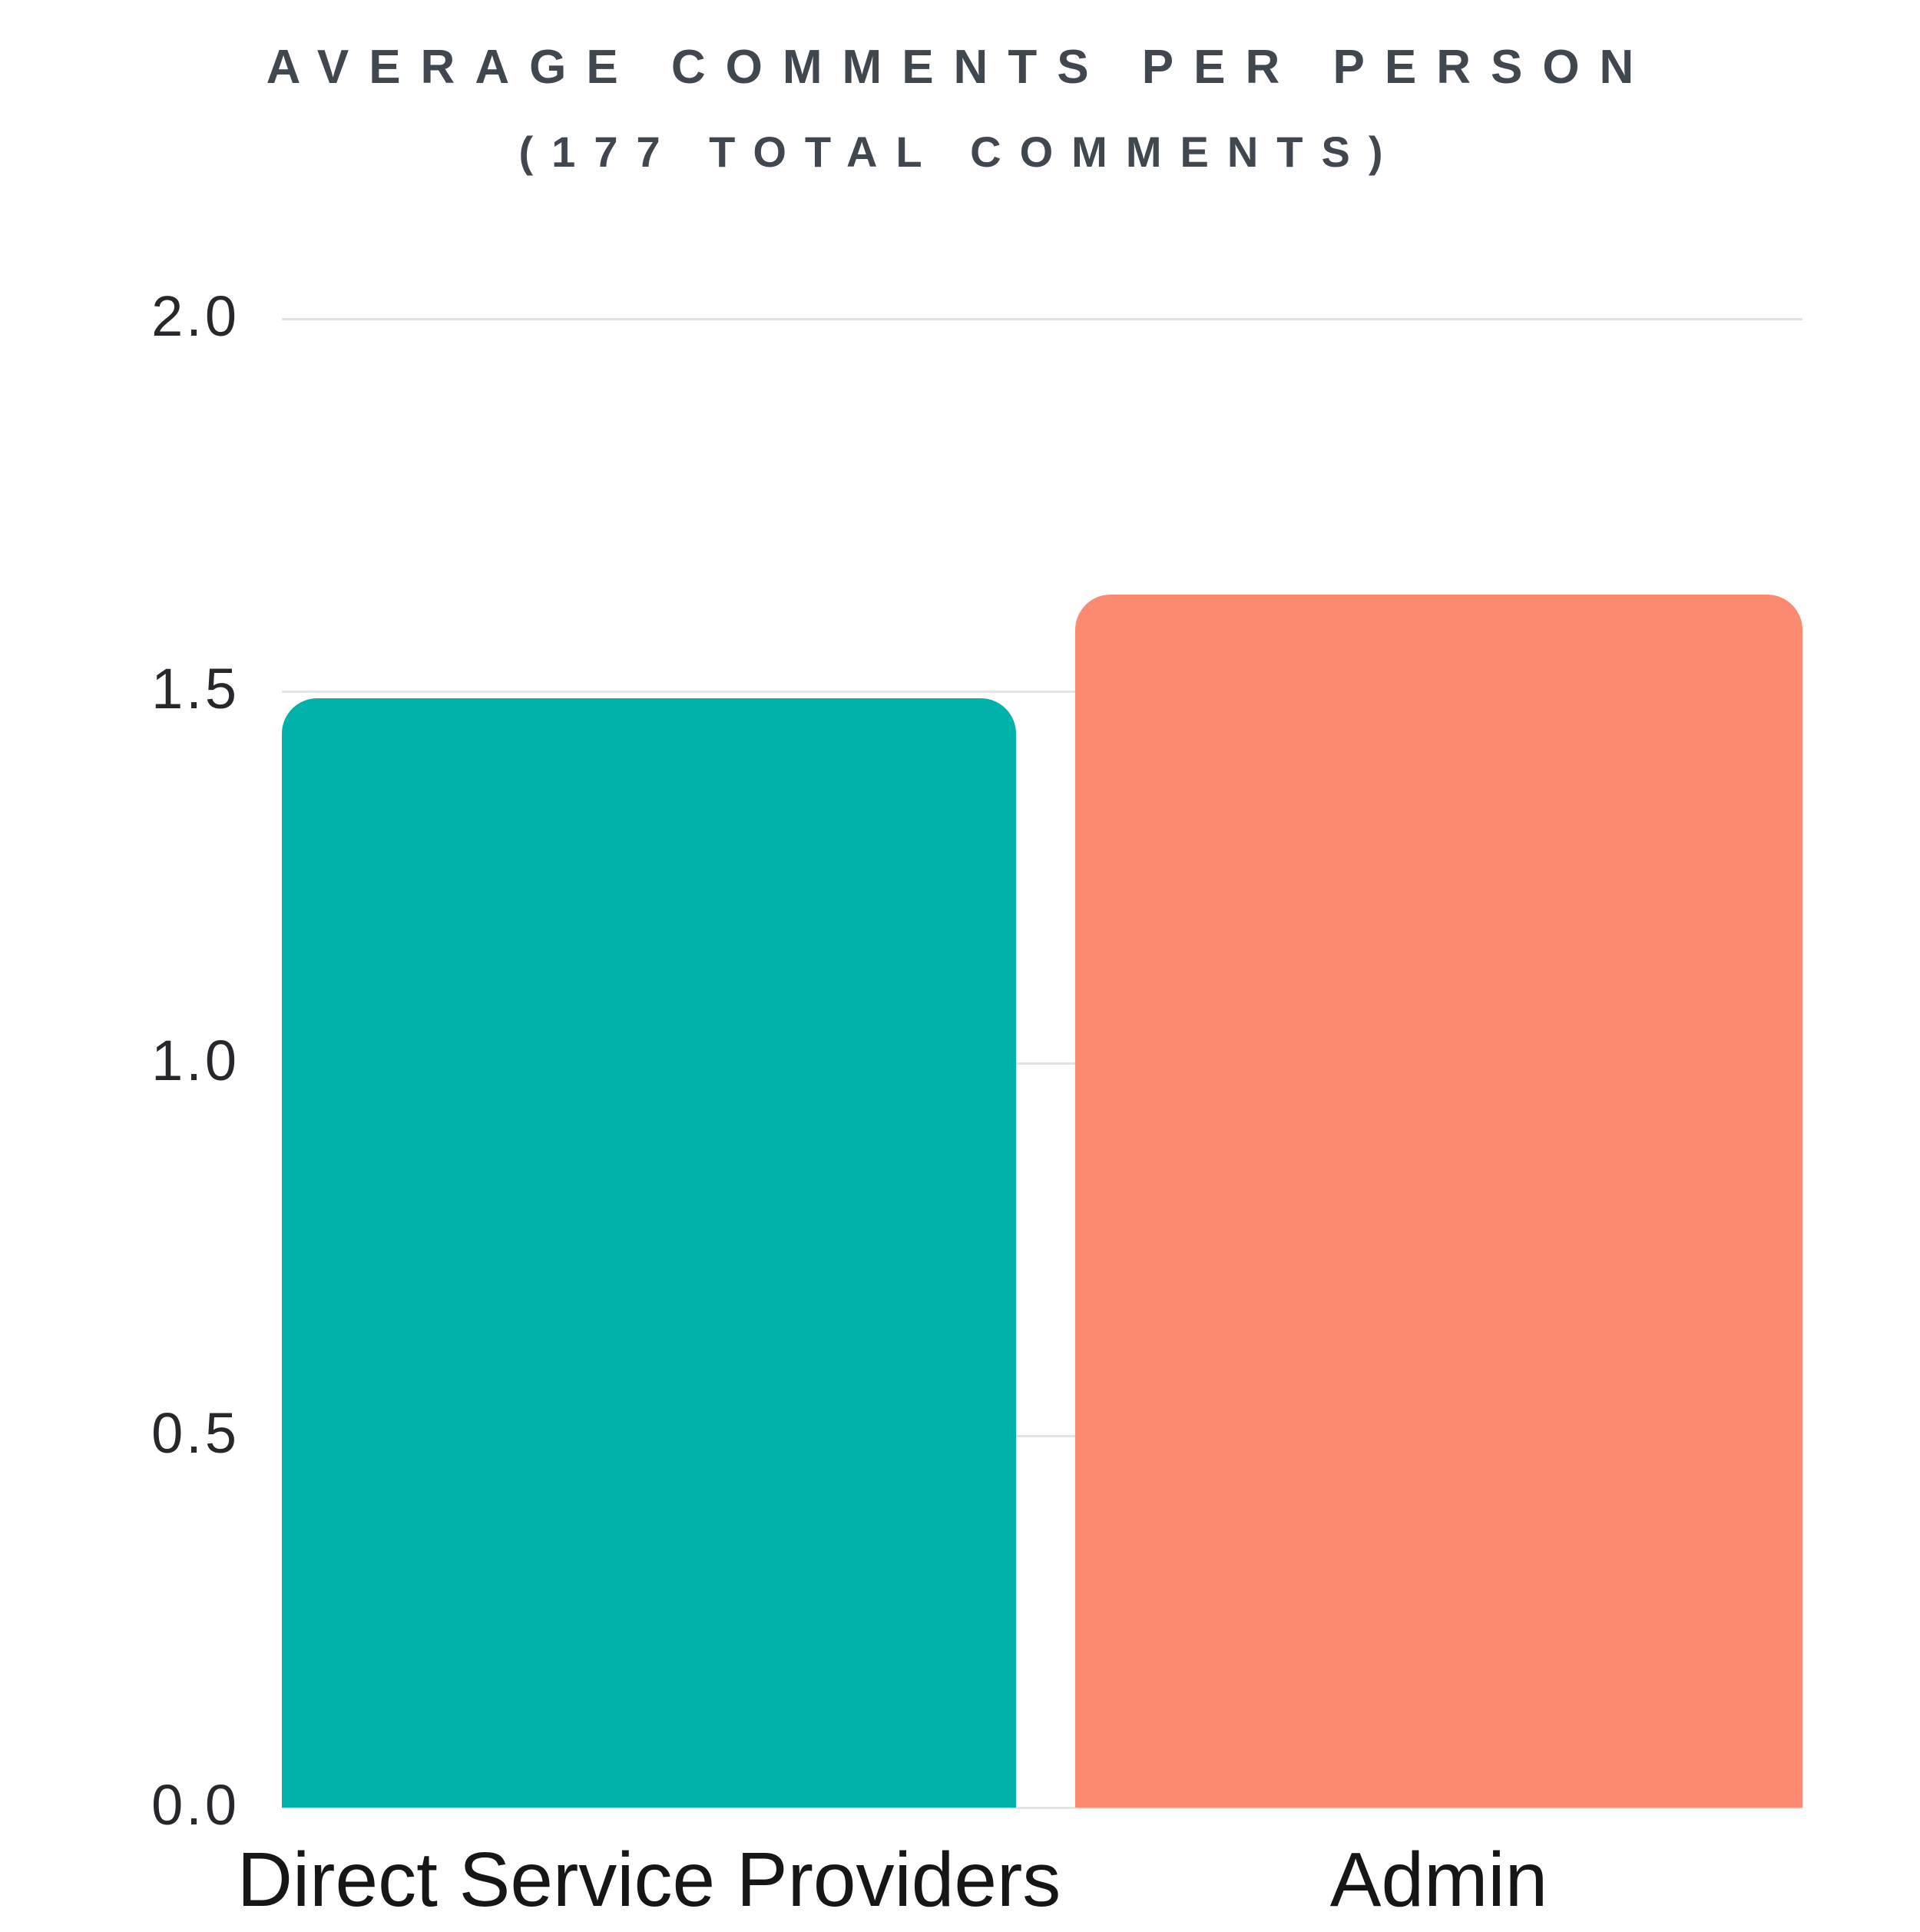  Describe the element at coordinates (195, 1805) in the screenshot. I see `y-tick-label: 0.0` at that location.